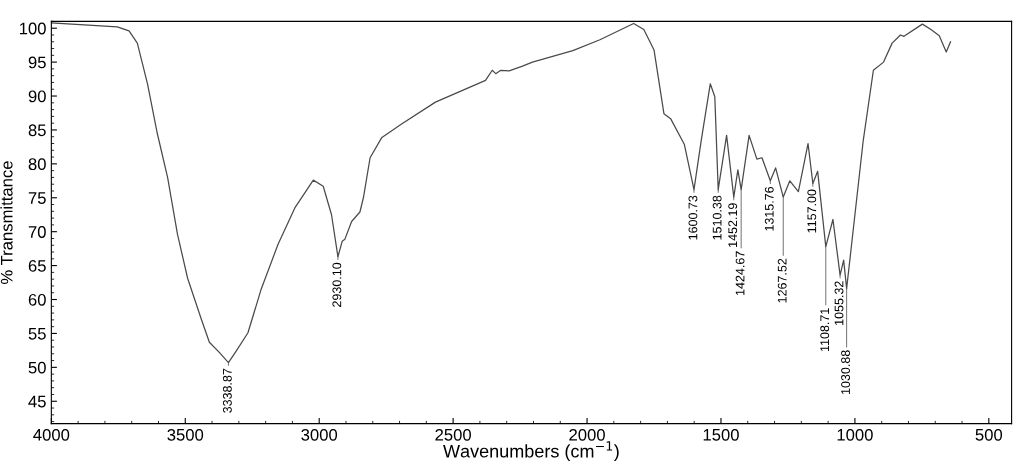 Image resolution: width=1027 pixels, height=476 pixels. What do you see at coordinates (37, 62) in the screenshot?
I see `y-tick-label: 95` at bounding box center [37, 62].